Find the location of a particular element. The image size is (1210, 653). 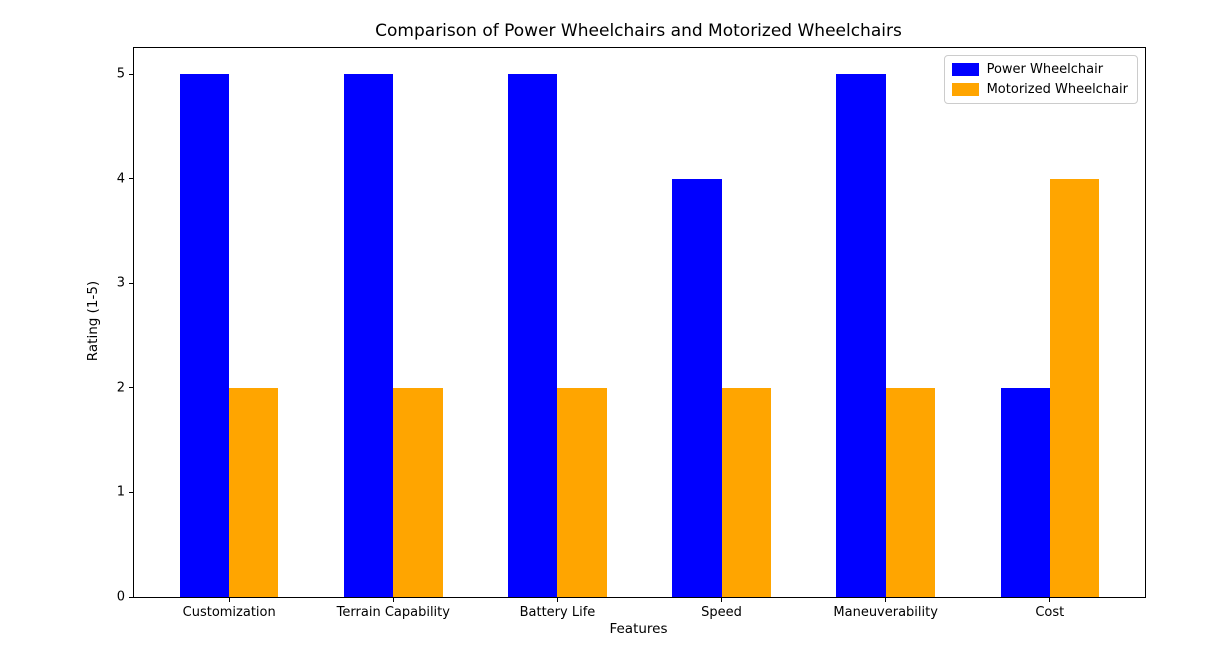

legend-swatch-motorized-wheelchair is located at coordinates (965, 89).